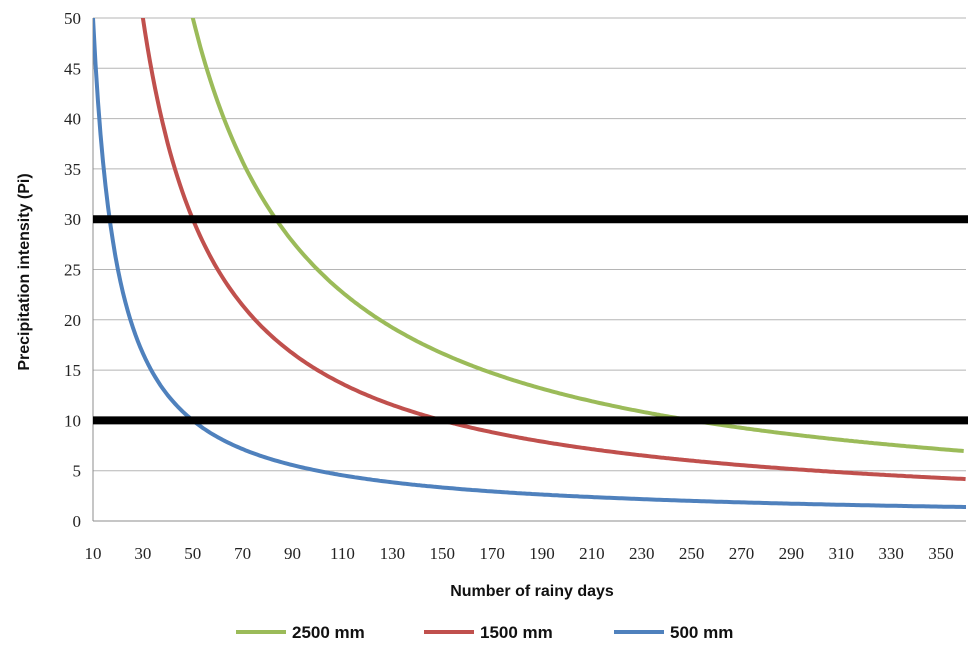  I want to click on x-tick-label: 150, so click(442, 553).